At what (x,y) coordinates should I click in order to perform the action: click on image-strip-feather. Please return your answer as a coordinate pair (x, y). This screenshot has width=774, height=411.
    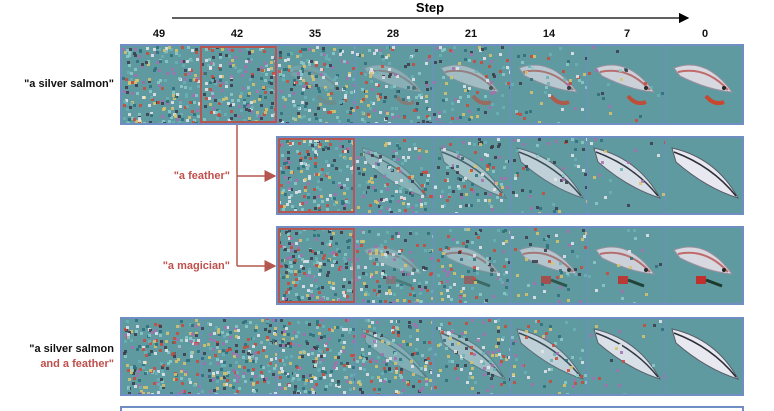
    Looking at the image, I should click on (510, 175).